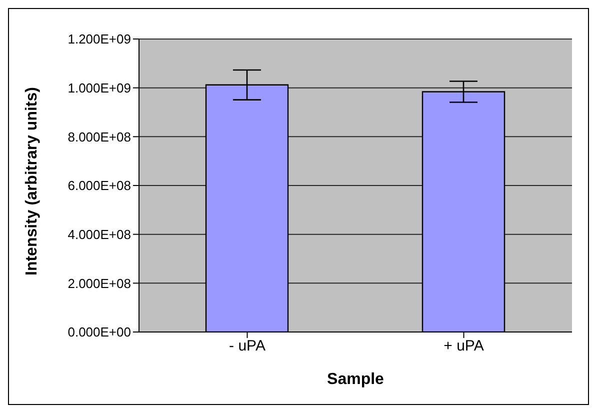  Describe the element at coordinates (99, 234) in the screenshot. I see `y-tick-label: 4.000E+08` at that location.